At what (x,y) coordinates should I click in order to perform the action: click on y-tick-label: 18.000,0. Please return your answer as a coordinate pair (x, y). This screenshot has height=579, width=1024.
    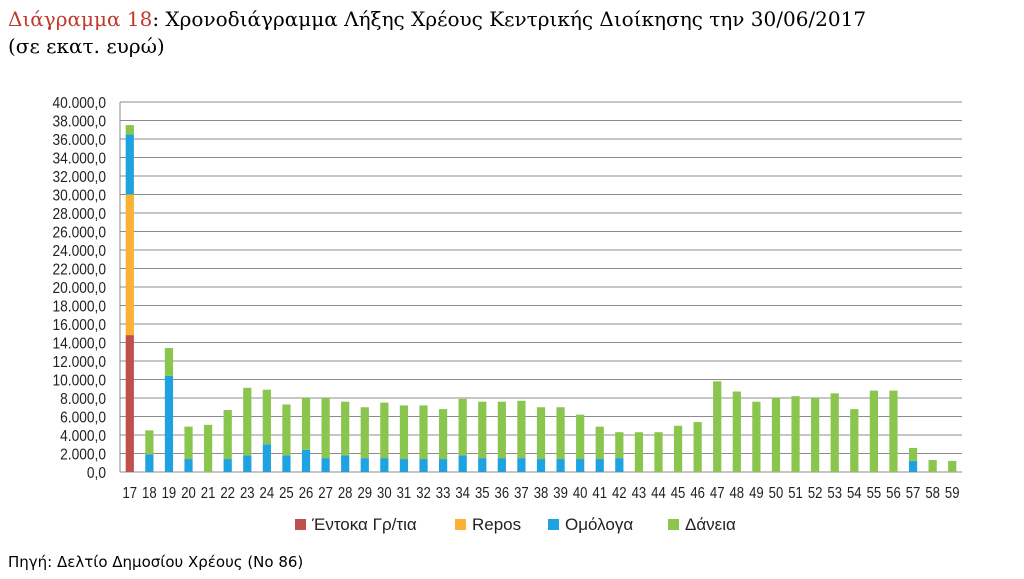
    Looking at the image, I should click on (79, 307).